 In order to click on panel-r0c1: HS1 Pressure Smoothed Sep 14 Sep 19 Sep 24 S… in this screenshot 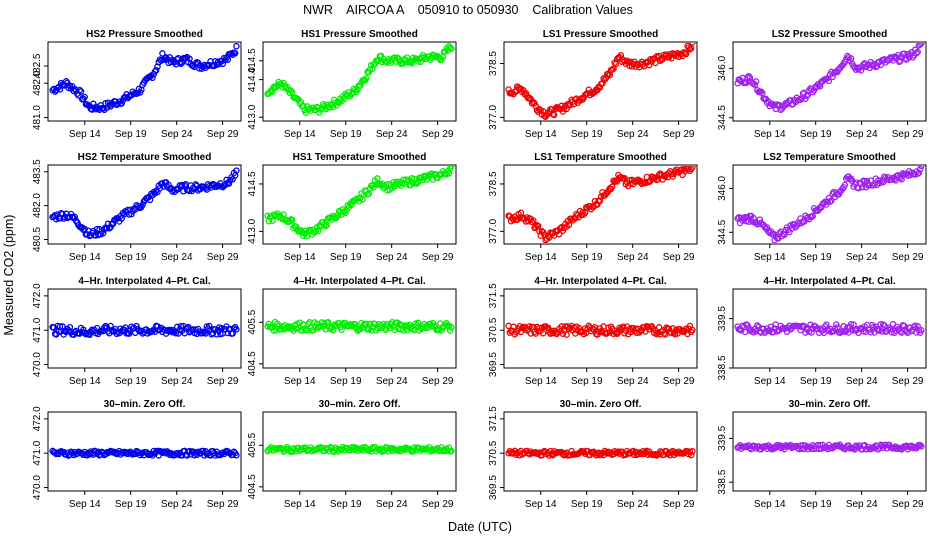, I will do `click(352, 84)`.